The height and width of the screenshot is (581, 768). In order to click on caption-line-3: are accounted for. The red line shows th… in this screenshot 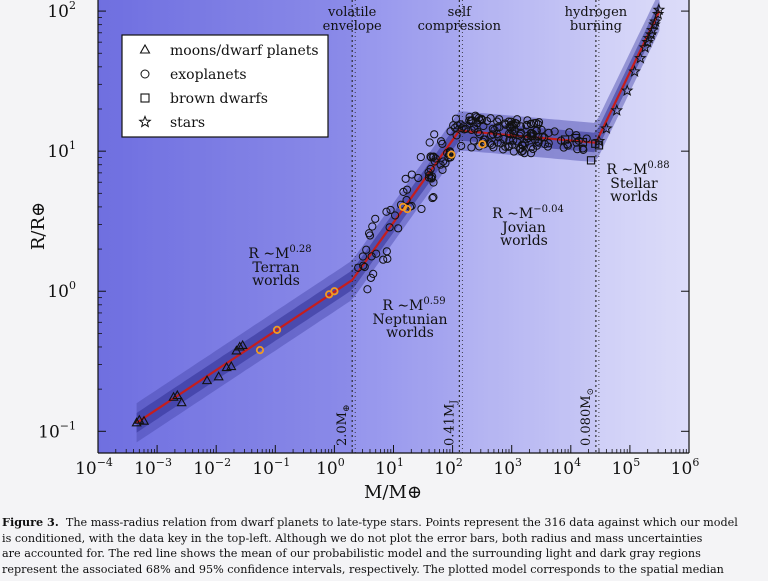, I will do `click(351, 553)`.